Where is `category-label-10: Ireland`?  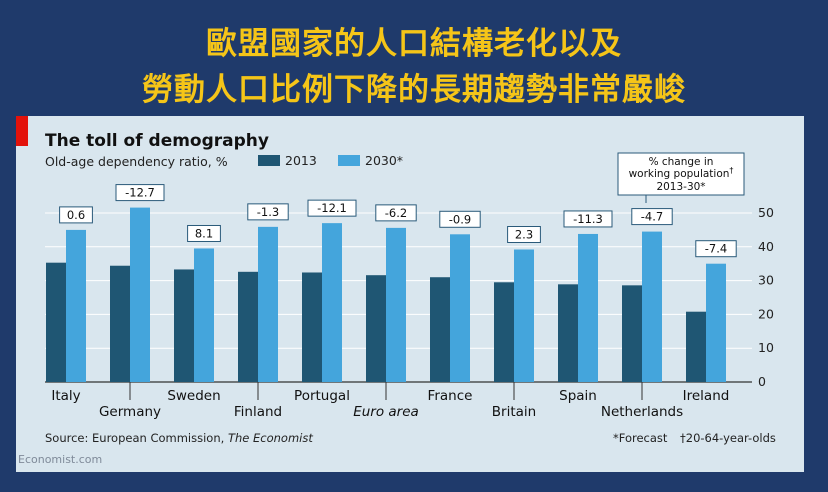 category-label-10: Ireland is located at coordinates (706, 396).